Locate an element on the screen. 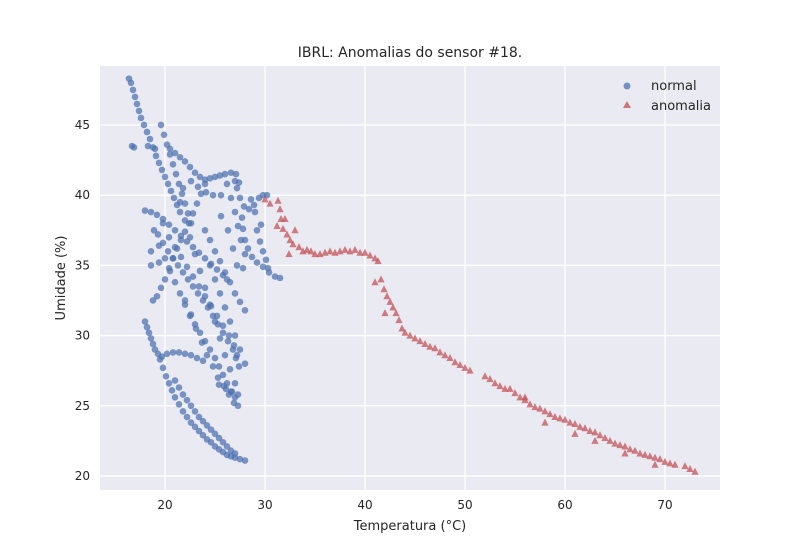  legend: normal anomalia is located at coordinates (667, 96).